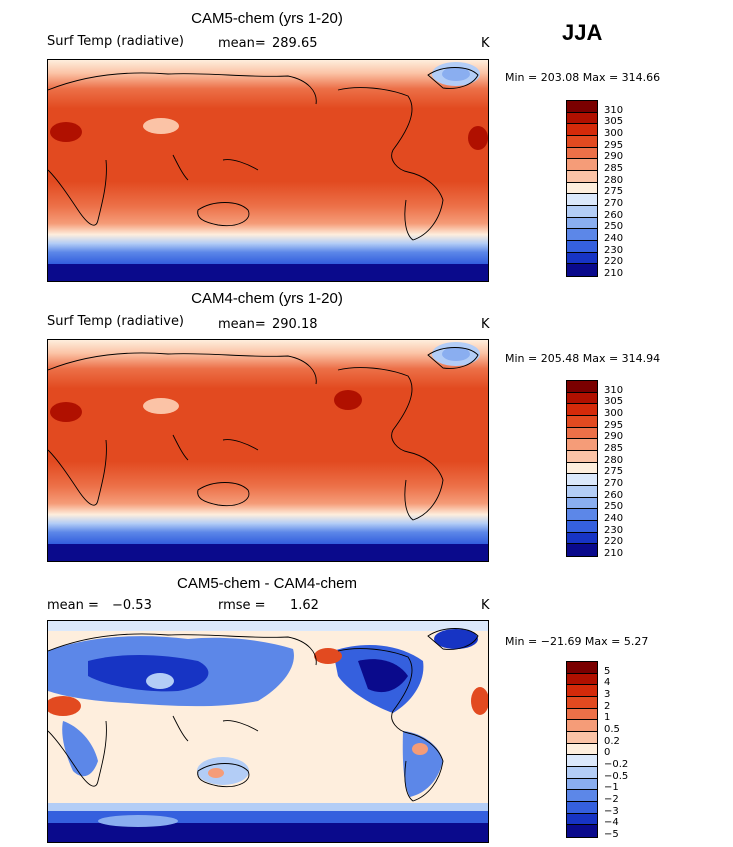  I want to click on panel-2-colorbar-tick-label: 290, so click(614, 437).